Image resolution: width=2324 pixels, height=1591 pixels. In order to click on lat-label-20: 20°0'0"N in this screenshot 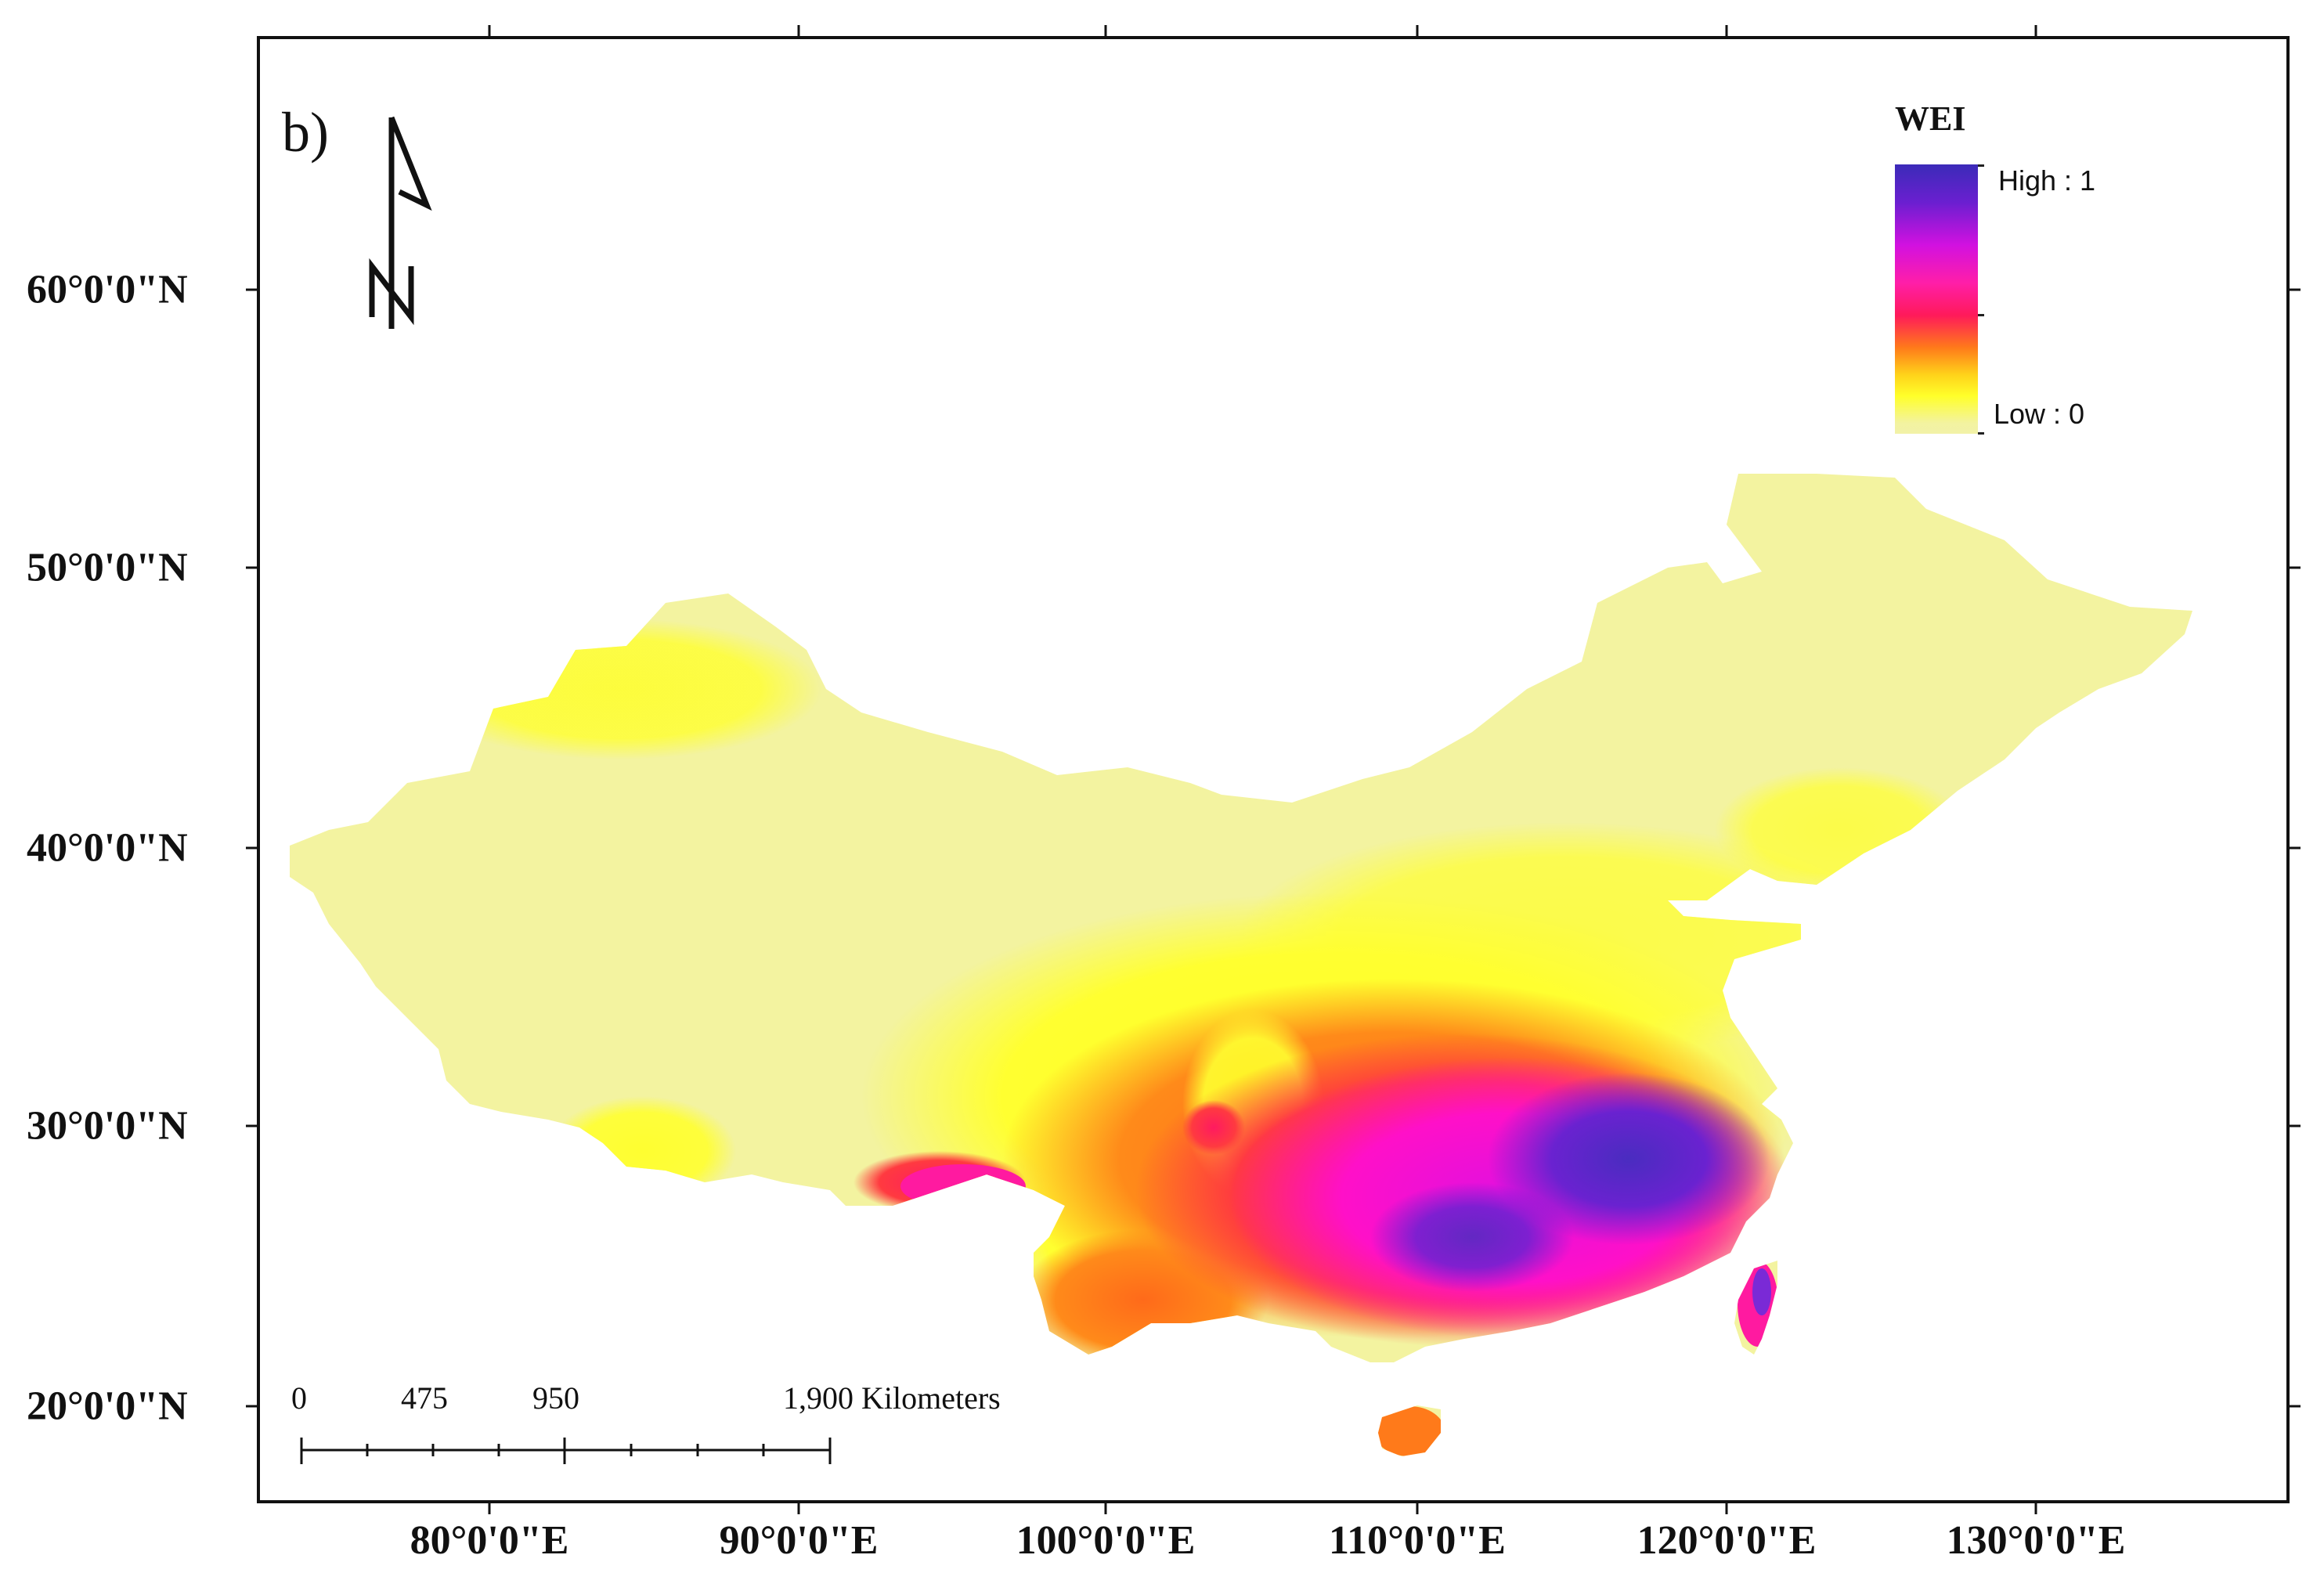, I will do `click(107, 1407)`.